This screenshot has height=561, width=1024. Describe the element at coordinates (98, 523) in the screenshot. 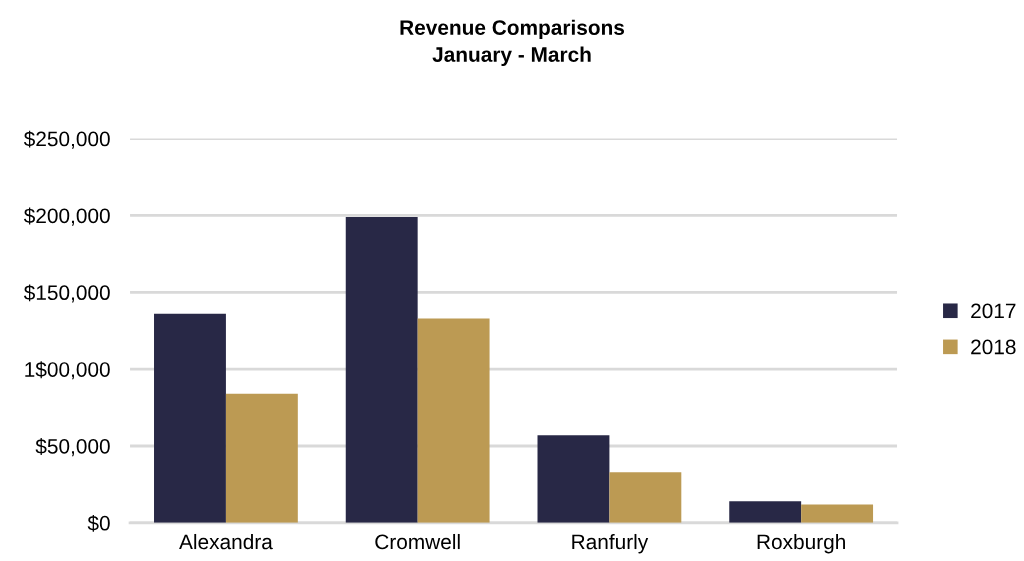

I see `y-tick-label: $0` at that location.